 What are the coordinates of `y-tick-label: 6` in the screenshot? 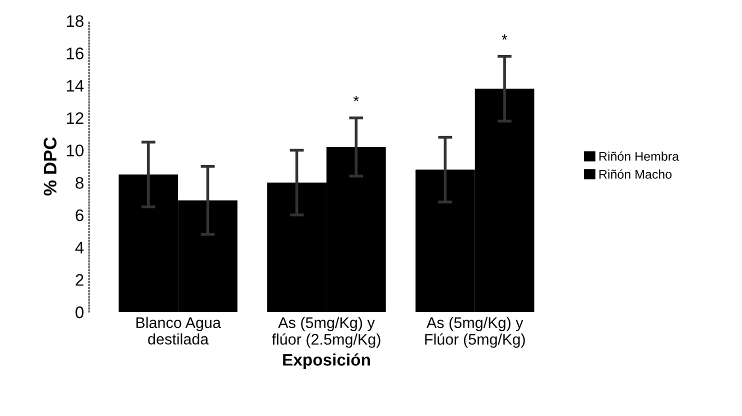 It's located at (80, 215).